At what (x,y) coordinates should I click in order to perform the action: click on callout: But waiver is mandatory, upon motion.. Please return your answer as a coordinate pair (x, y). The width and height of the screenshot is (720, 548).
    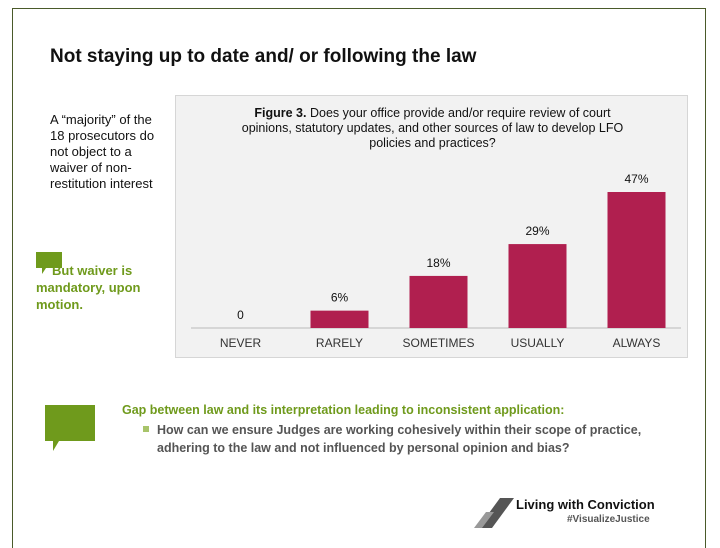
    Looking at the image, I should click on (88, 287).